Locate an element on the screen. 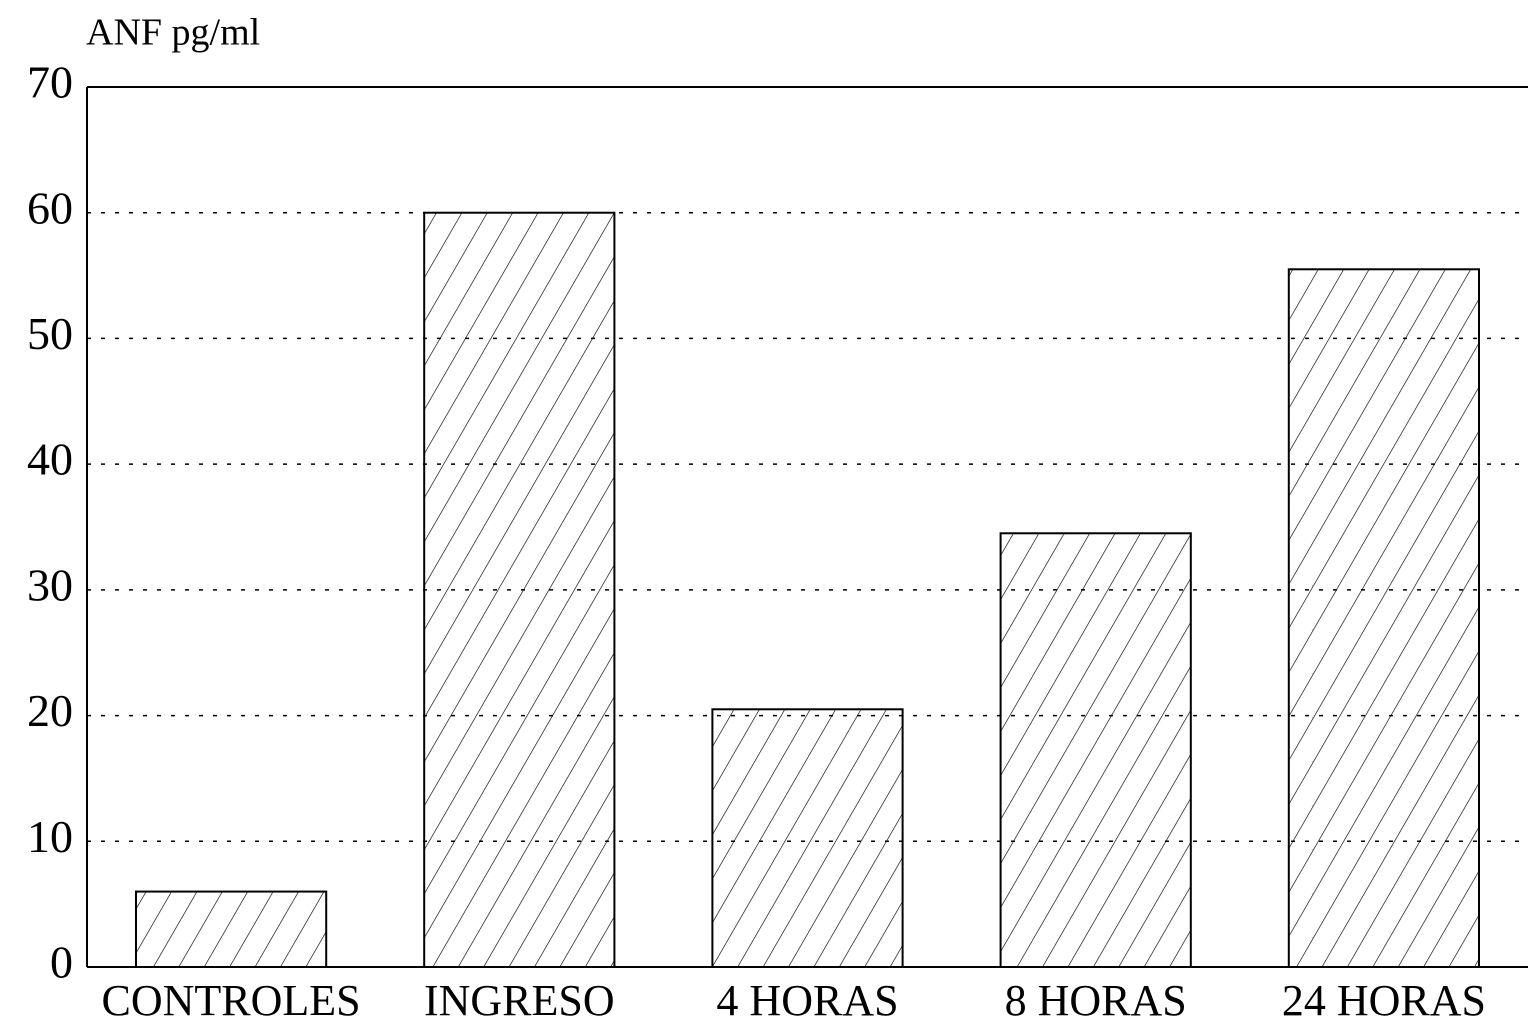  chart-title: ANF pg/ml is located at coordinates (173, 33).